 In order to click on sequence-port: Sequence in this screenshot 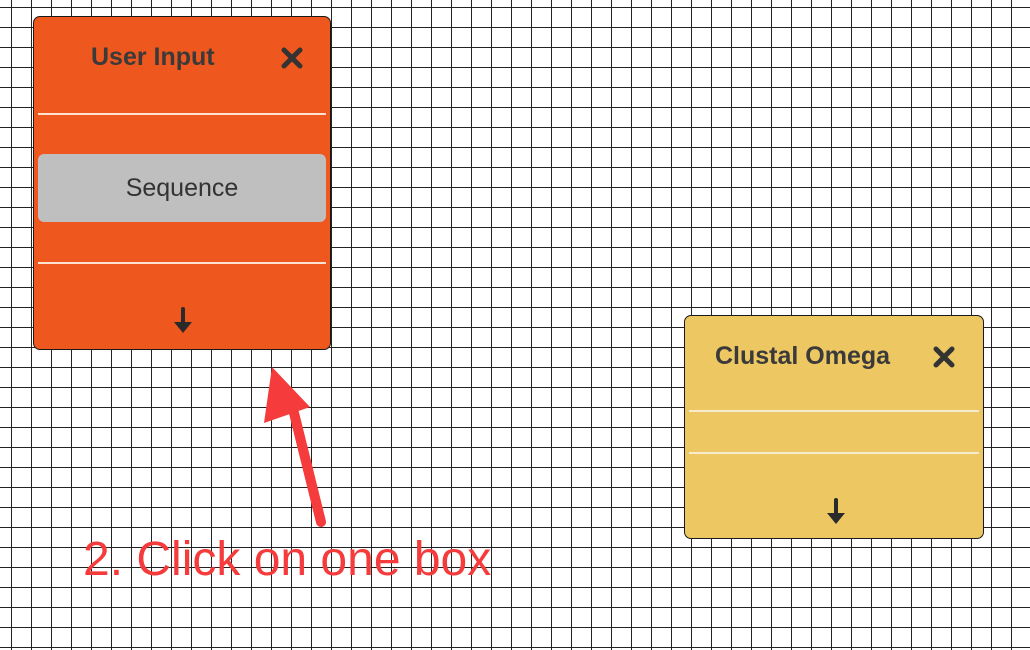, I will do `click(182, 188)`.